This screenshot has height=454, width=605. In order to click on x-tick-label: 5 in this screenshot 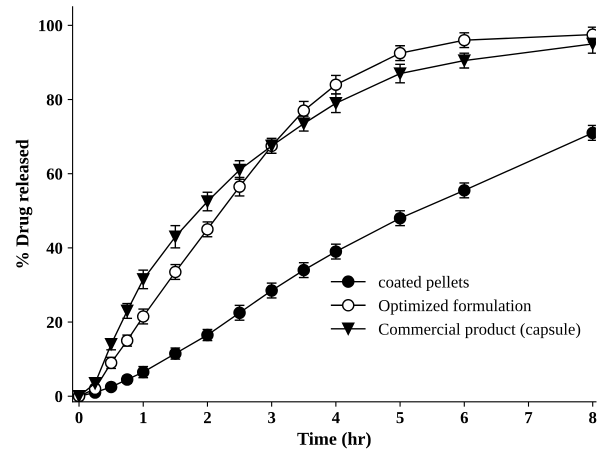, I will do `click(400, 418)`.